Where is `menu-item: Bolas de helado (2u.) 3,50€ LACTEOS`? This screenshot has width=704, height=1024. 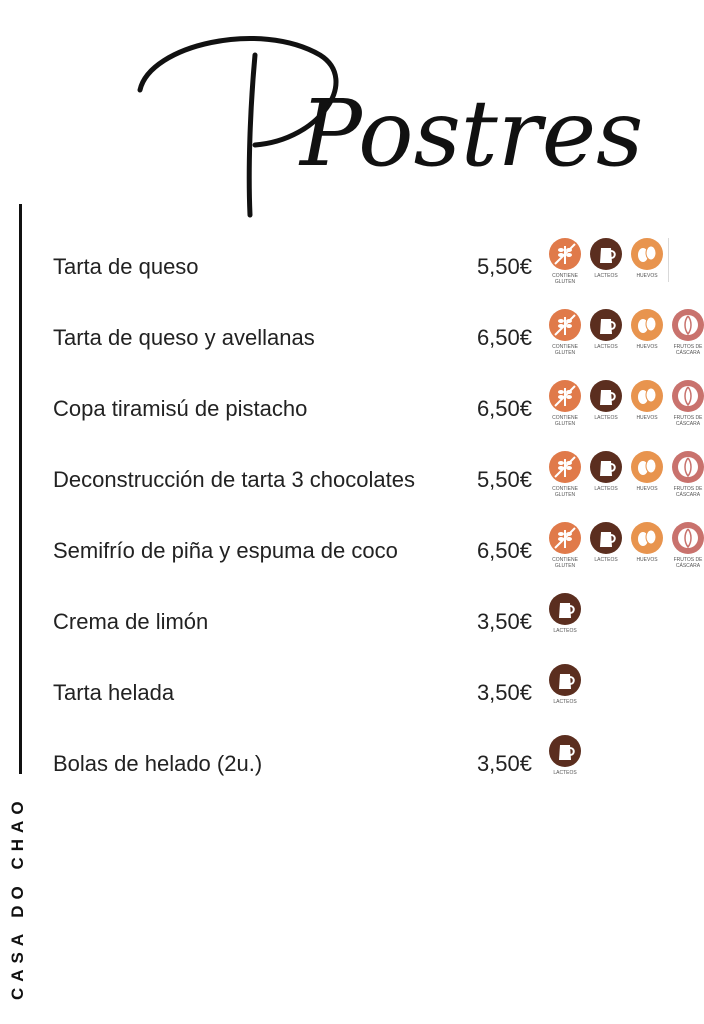 menu-item: Bolas de helado (2u.) 3,50€ LACTEOS is located at coordinates (352, 765).